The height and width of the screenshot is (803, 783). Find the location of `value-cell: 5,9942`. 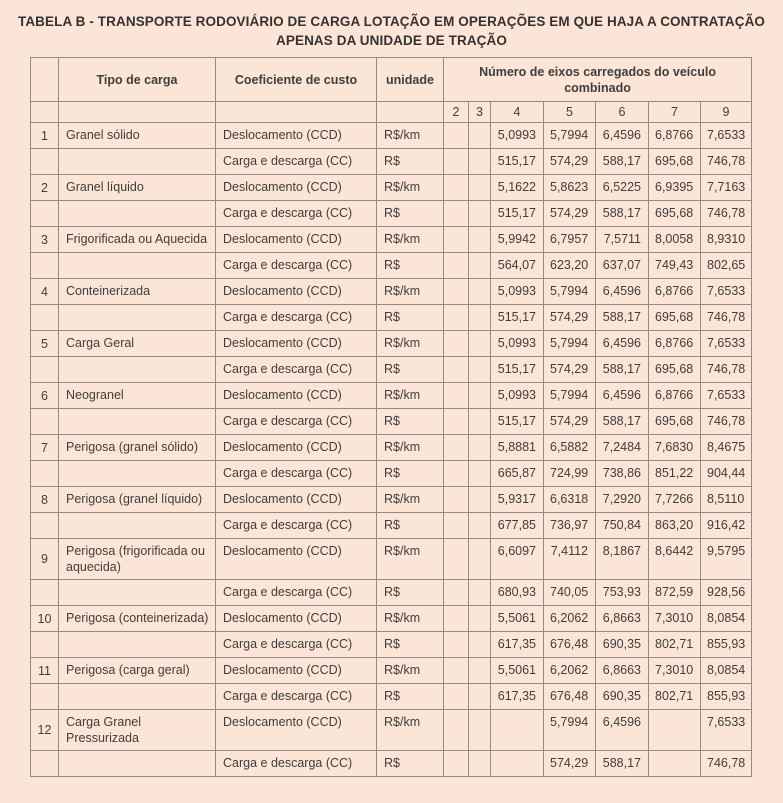

value-cell: 5,9942 is located at coordinates (517, 239).